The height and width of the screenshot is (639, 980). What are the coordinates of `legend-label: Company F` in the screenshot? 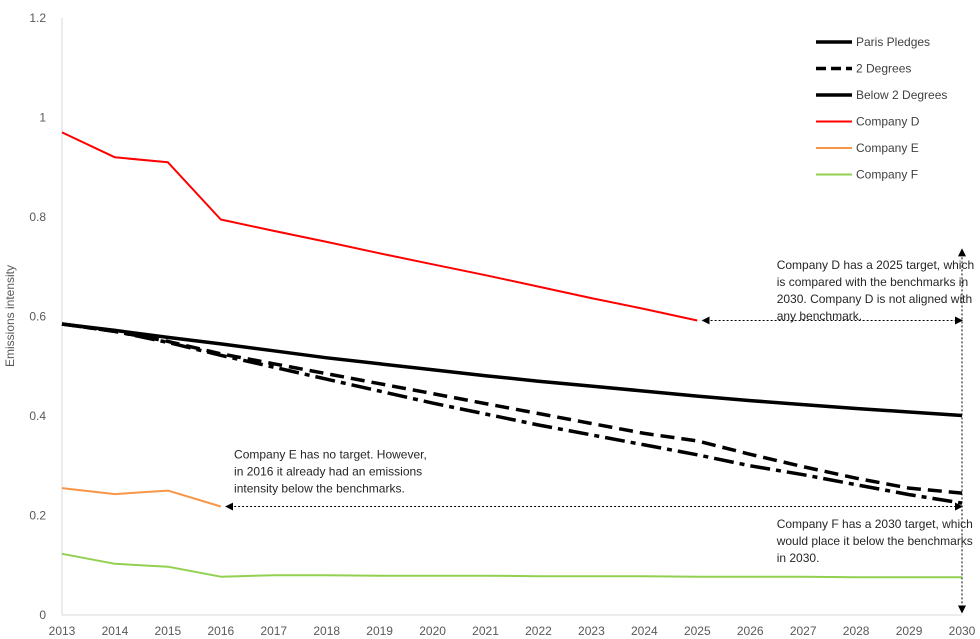 It's located at (887, 175).